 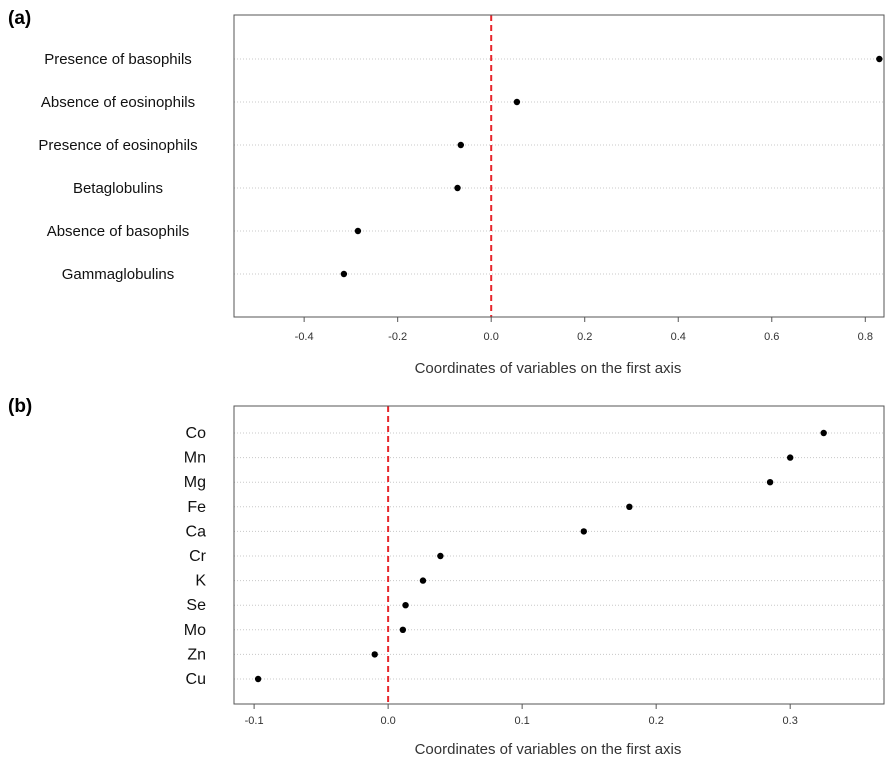 I want to click on x-tick-label: -0.2, so click(x=397, y=337).